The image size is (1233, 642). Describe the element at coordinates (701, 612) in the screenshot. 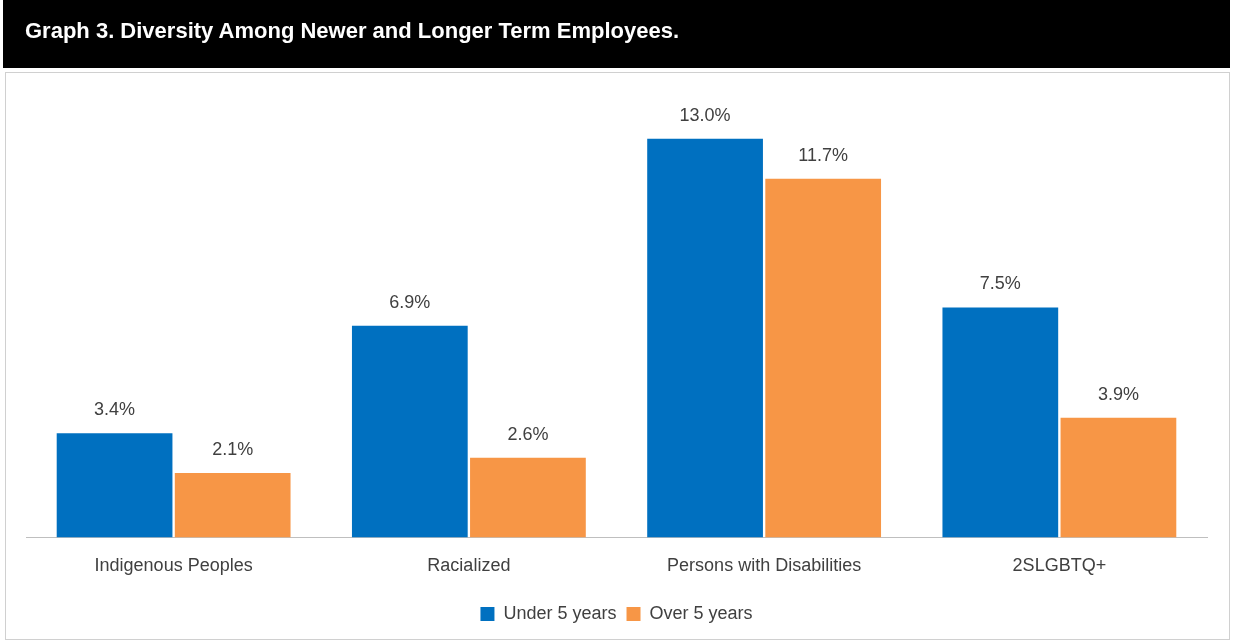

I see `legend-label: Over 5 years` at that location.